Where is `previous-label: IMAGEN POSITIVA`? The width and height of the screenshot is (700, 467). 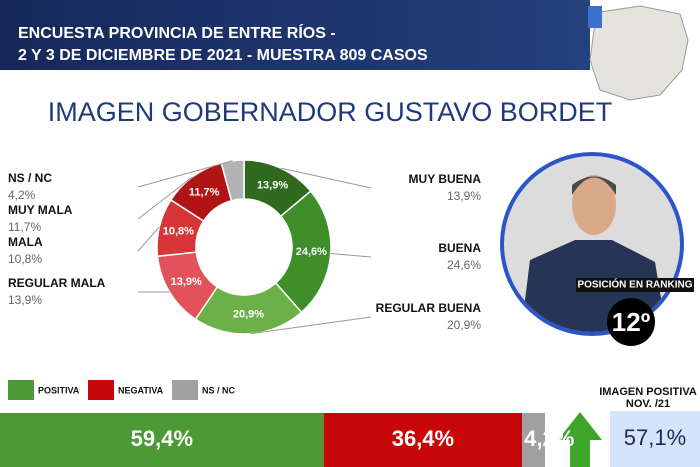
previous-label: IMAGEN POSITIVA is located at coordinates (648, 392).